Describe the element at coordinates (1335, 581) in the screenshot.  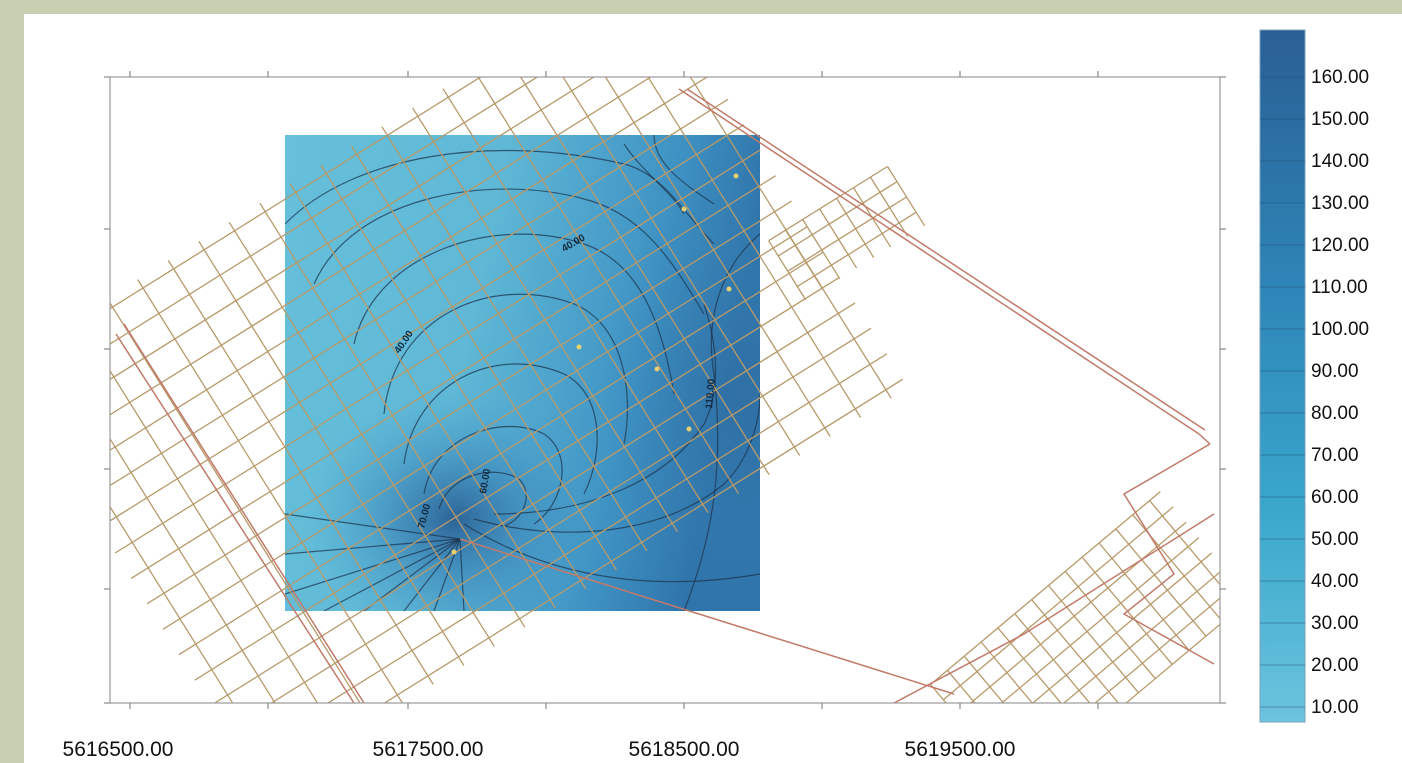
I see `legend-label: 40.00` at that location.